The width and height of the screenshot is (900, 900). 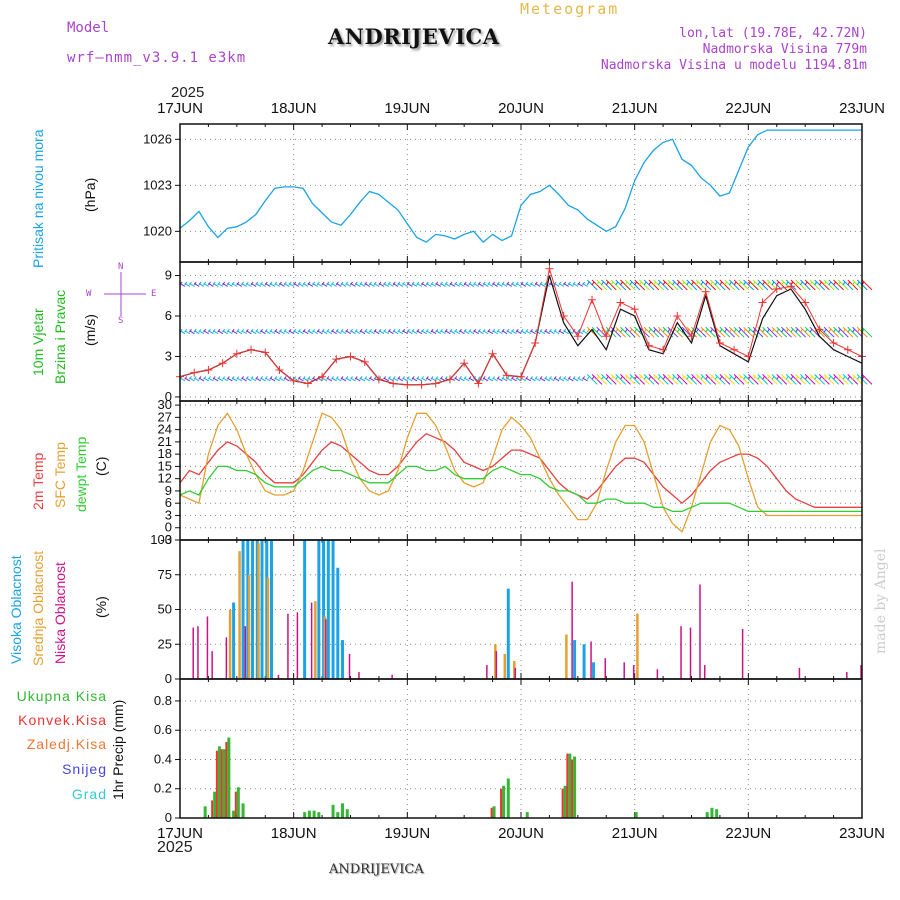 What do you see at coordinates (168, 502) in the screenshot?
I see `temp-ytick-label: 6` at bounding box center [168, 502].